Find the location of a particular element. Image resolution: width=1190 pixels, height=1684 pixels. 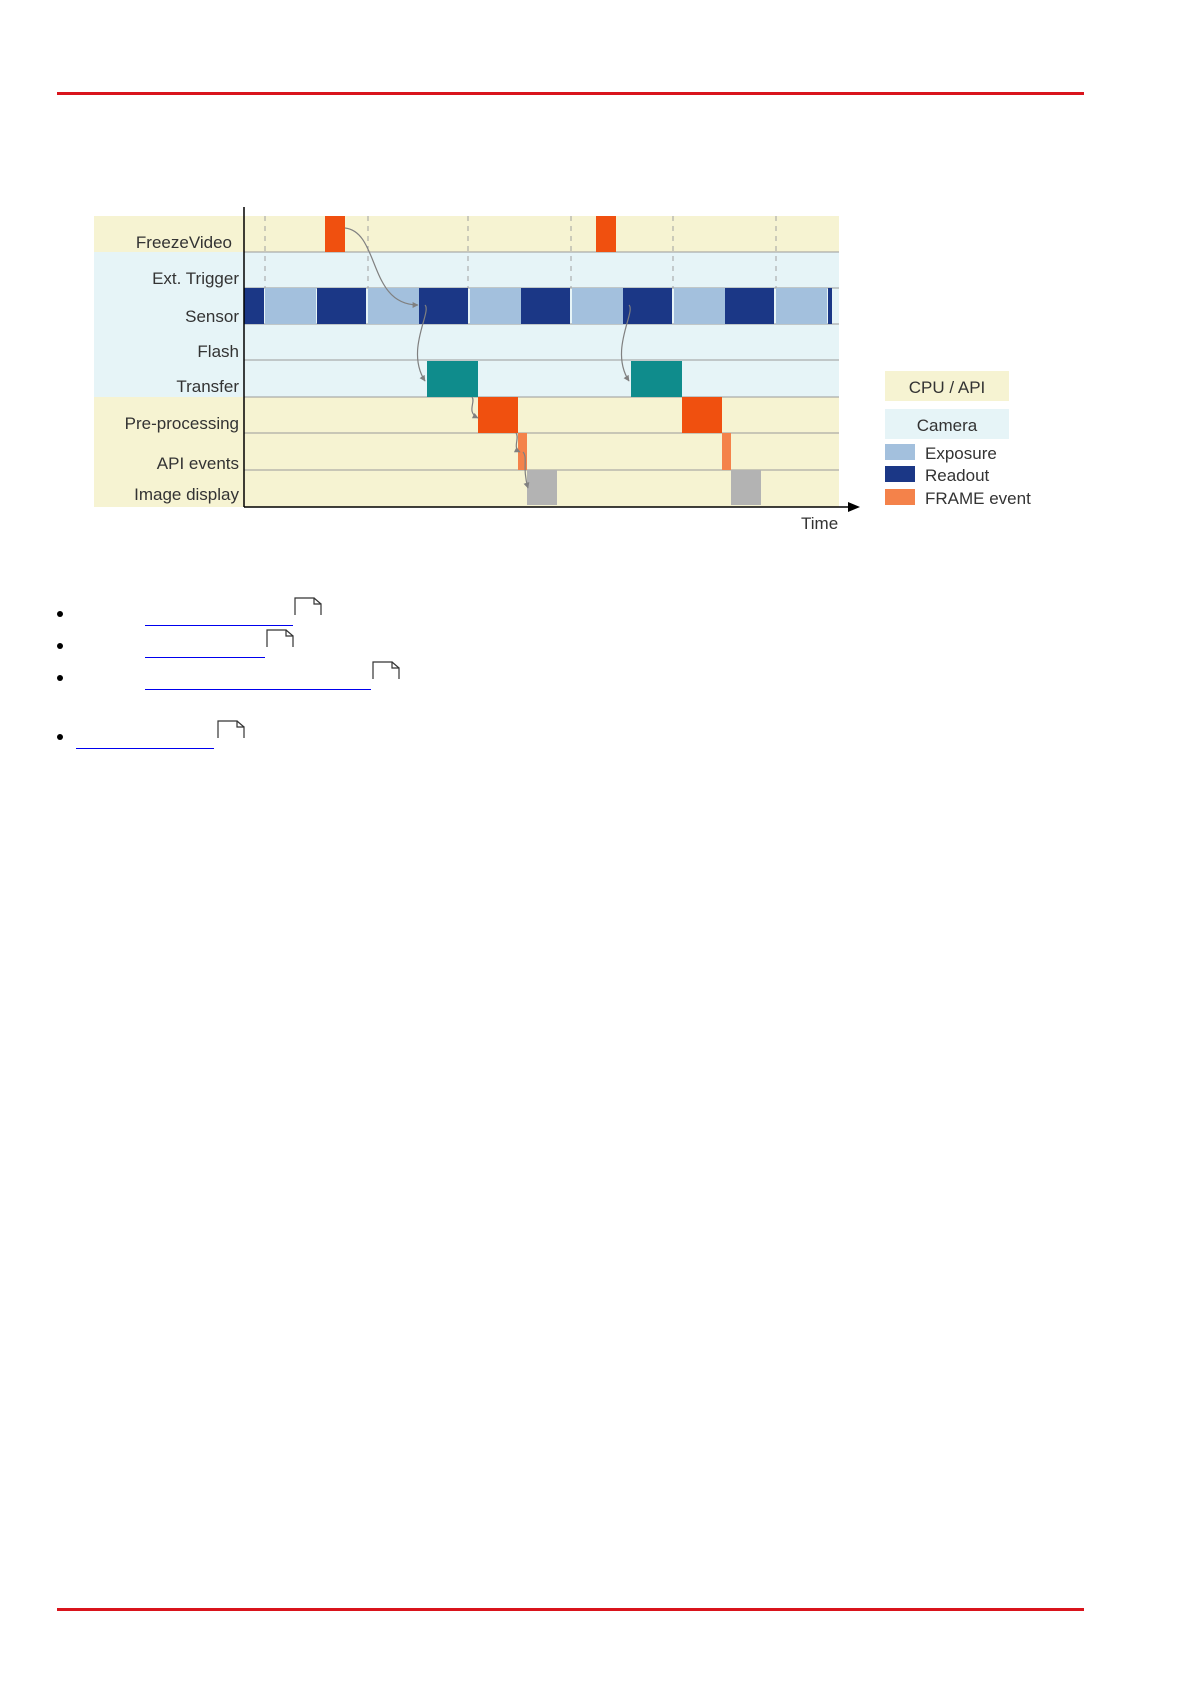

legend-camera-label: Camera is located at coordinates (947, 425).